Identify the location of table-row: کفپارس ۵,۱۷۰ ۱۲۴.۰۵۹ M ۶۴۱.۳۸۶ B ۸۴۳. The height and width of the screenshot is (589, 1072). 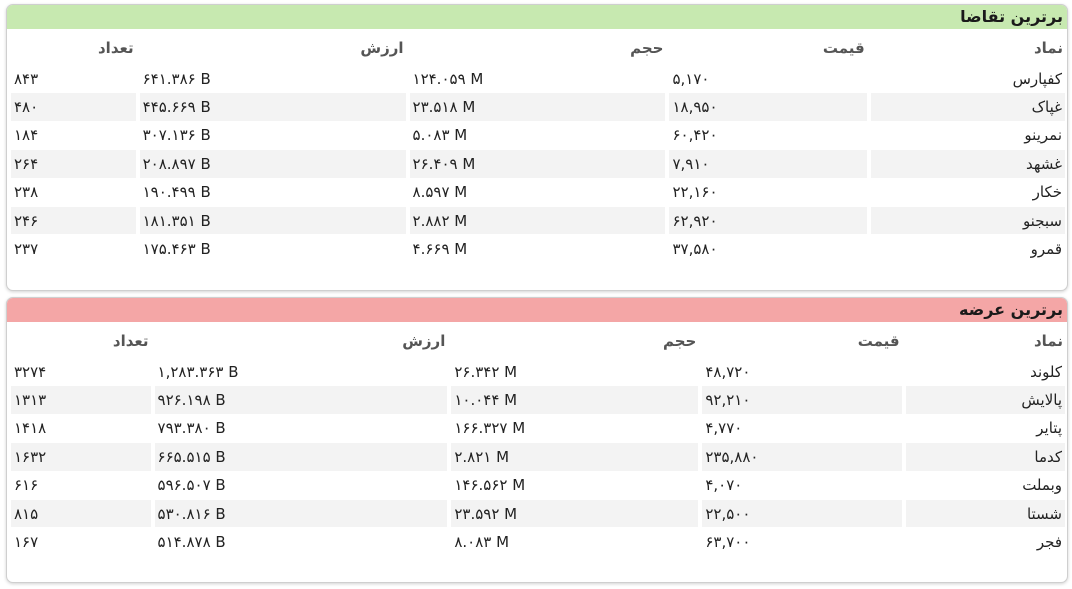
(538, 79).